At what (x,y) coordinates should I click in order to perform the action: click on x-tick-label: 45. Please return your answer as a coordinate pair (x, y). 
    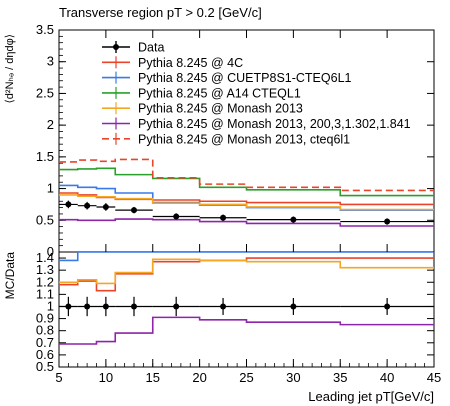
    Looking at the image, I should click on (434, 377).